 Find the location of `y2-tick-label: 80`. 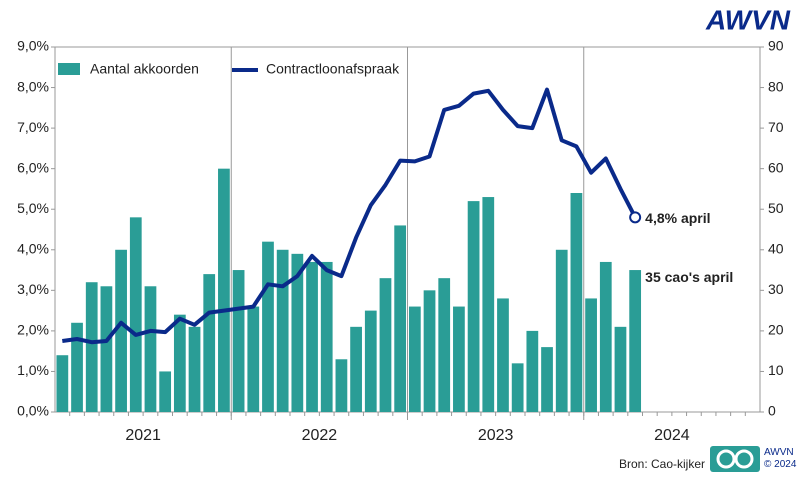

y2-tick-label: 80 is located at coordinates (776, 86).